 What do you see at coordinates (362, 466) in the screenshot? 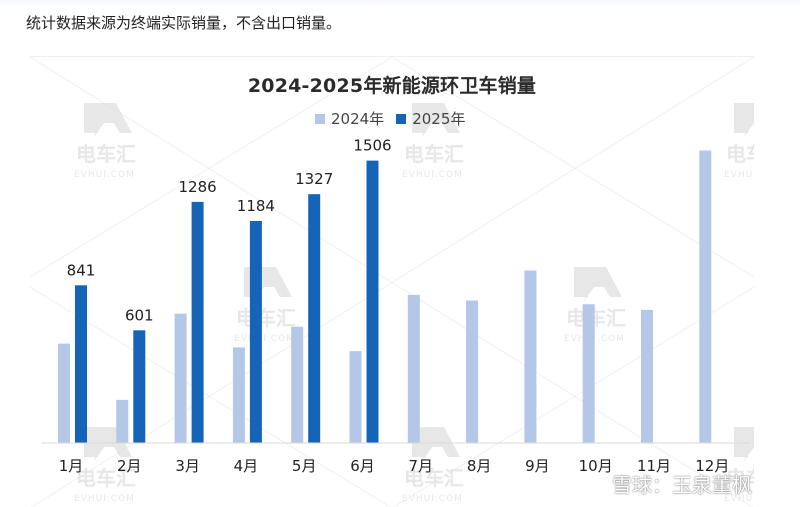
I see `x-axis-tick-label: 6月` at bounding box center [362, 466].